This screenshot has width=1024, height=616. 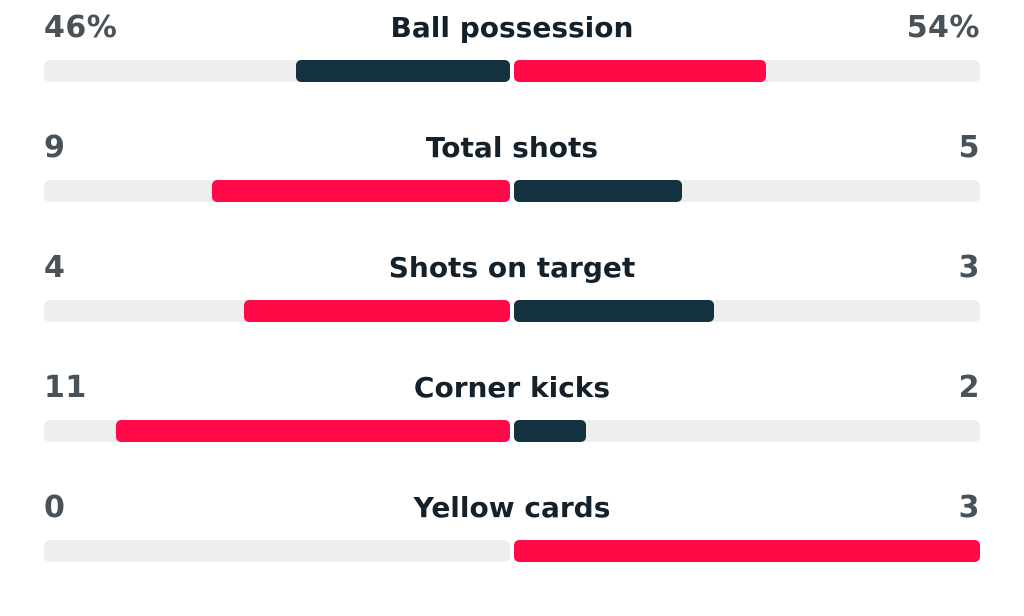 I want to click on stat-header: 9 Total shots 5, so click(x=512, y=147).